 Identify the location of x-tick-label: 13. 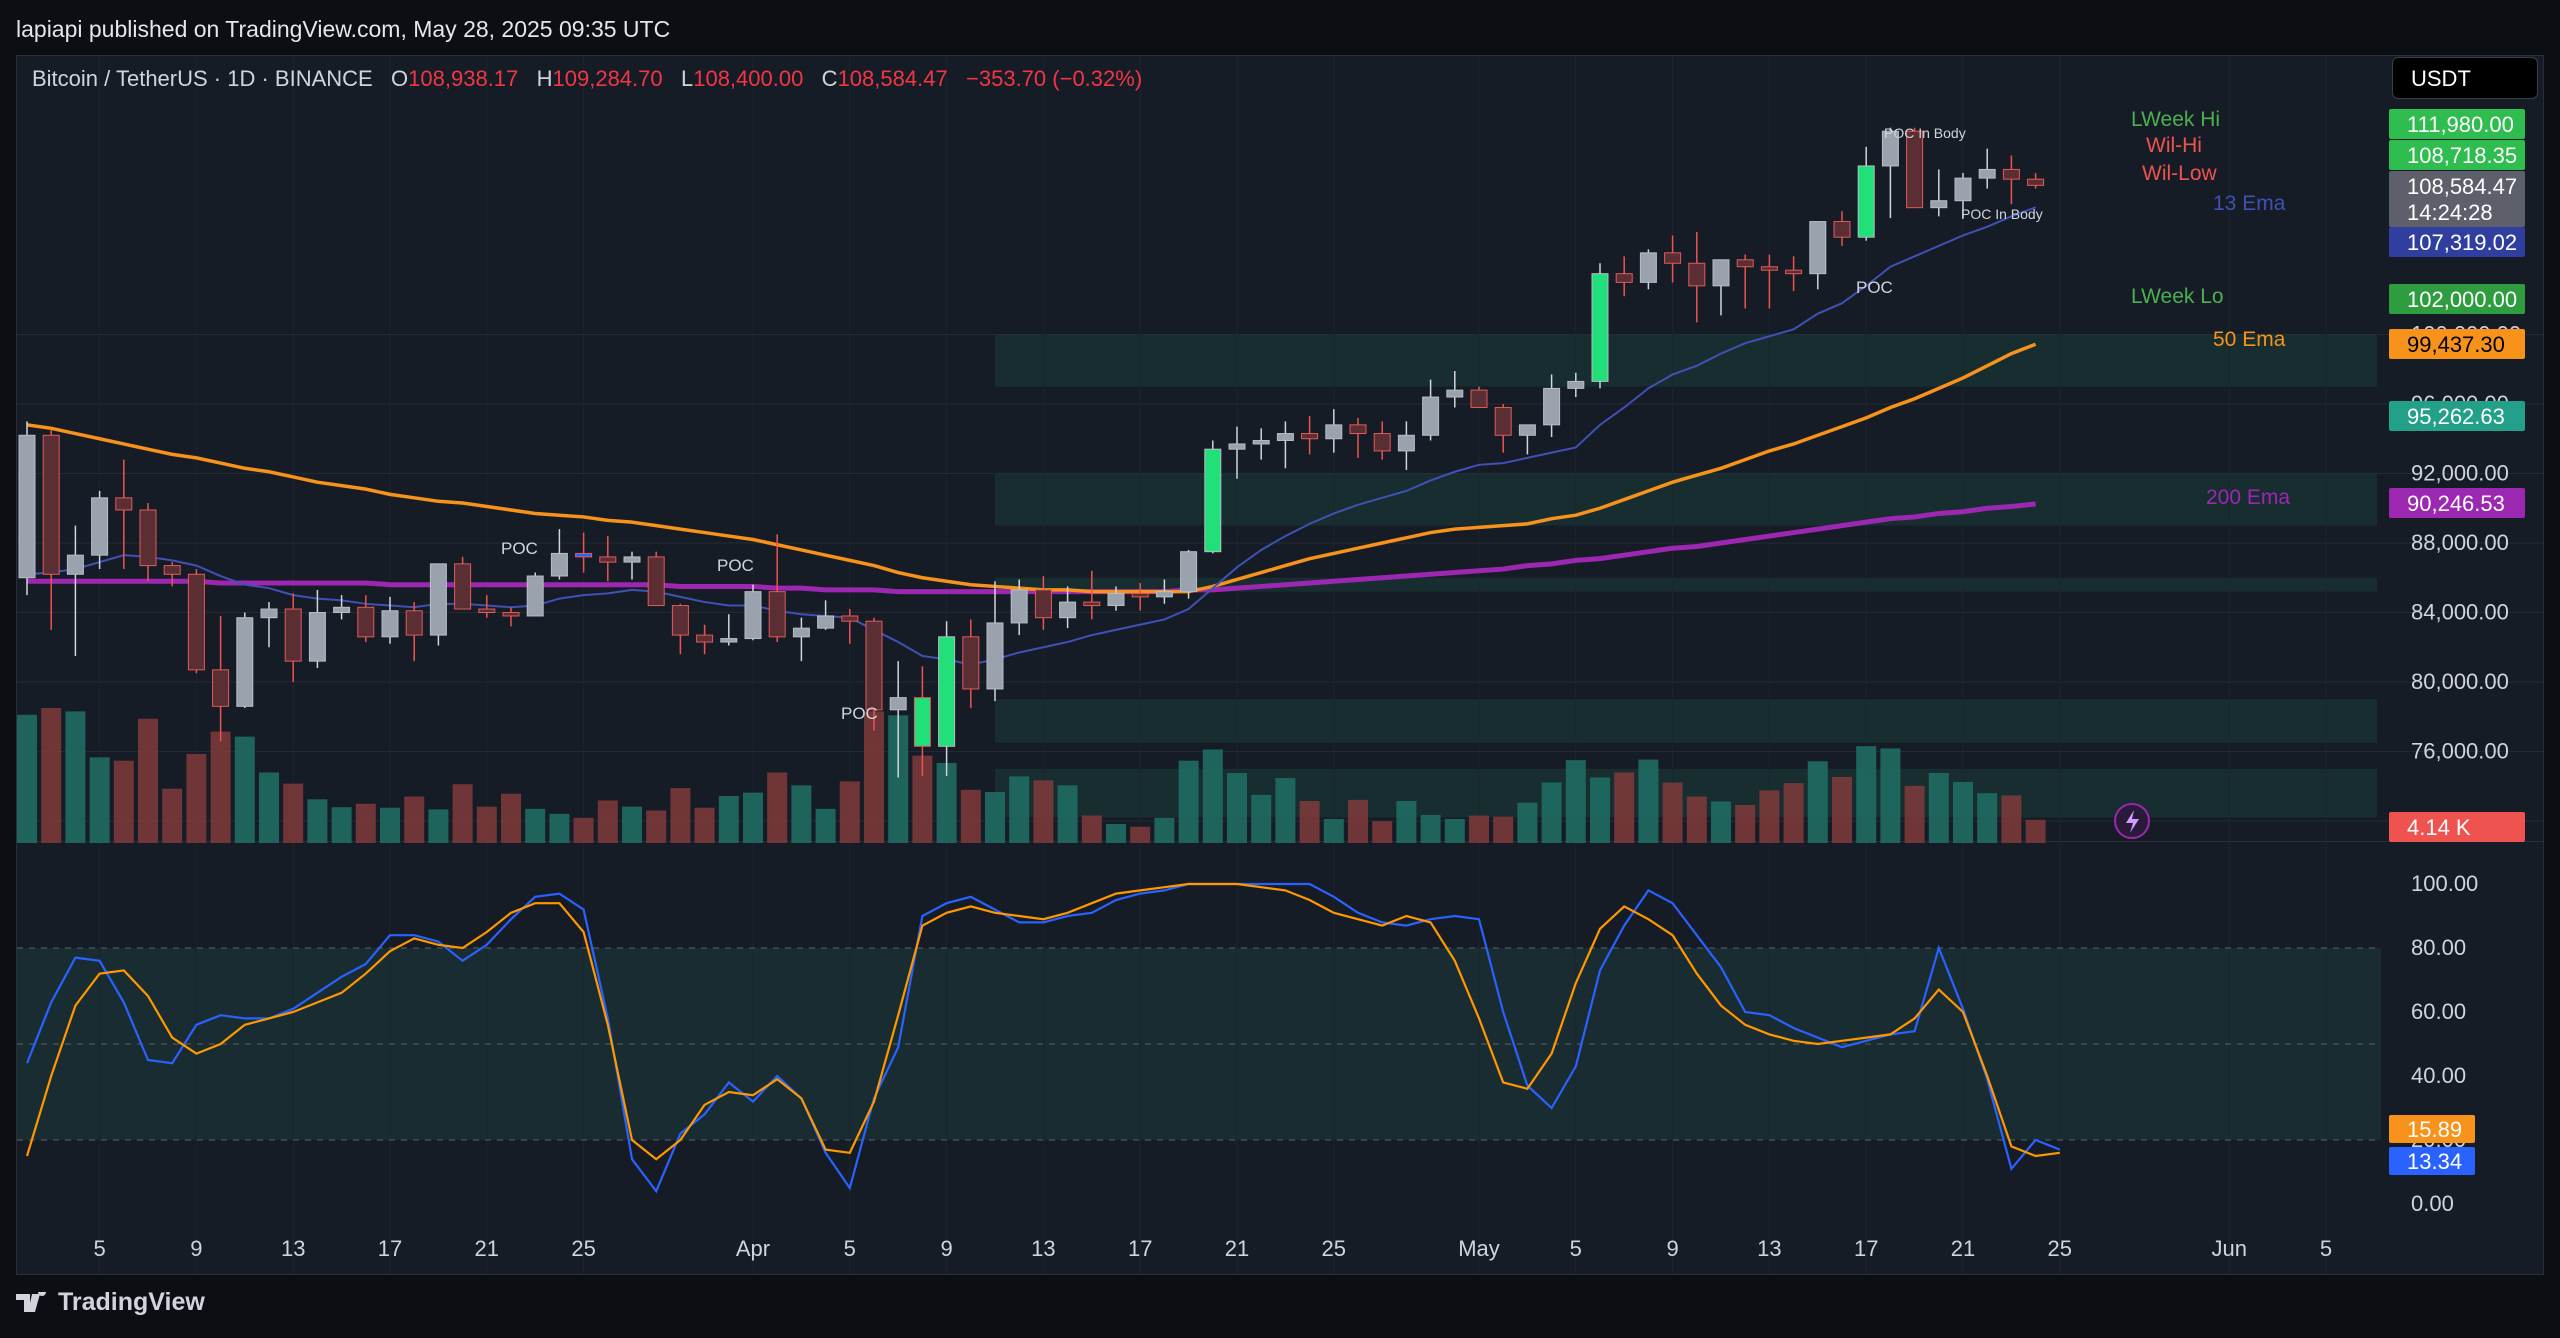
(293, 1248).